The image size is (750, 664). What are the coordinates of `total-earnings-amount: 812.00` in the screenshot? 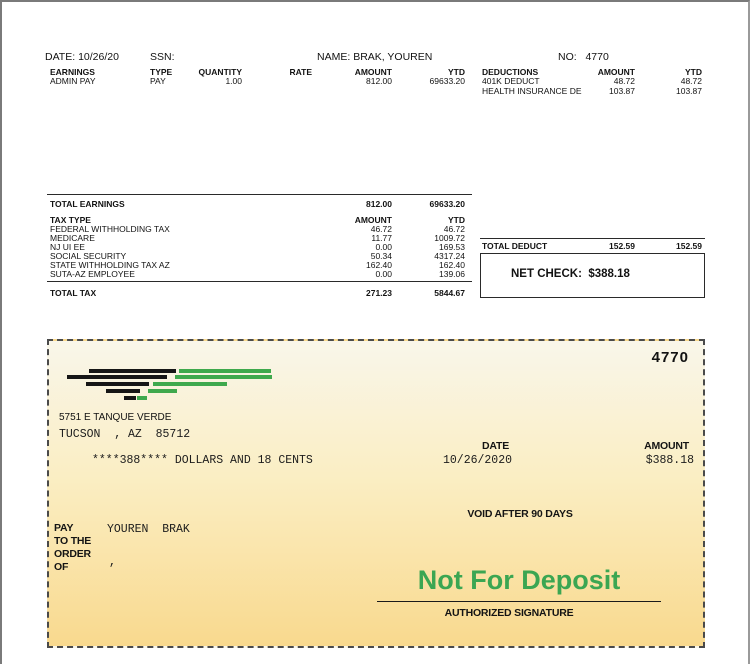 It's located at (379, 204).